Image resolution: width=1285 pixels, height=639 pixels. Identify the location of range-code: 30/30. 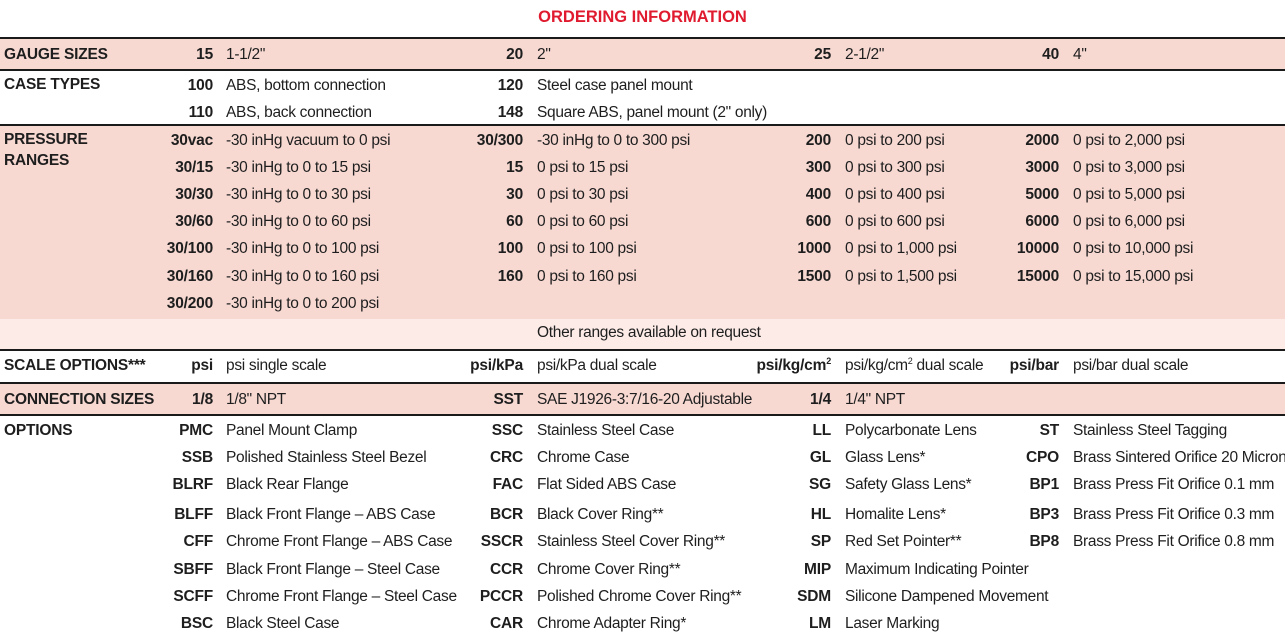
(194, 194).